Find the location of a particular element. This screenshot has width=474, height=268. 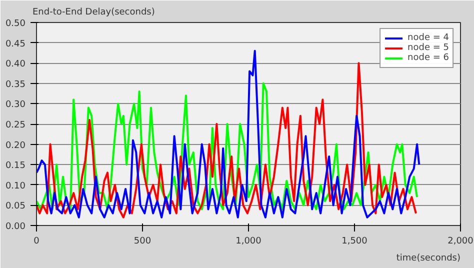

y-tick-label: 0.30 is located at coordinates (15, 105).